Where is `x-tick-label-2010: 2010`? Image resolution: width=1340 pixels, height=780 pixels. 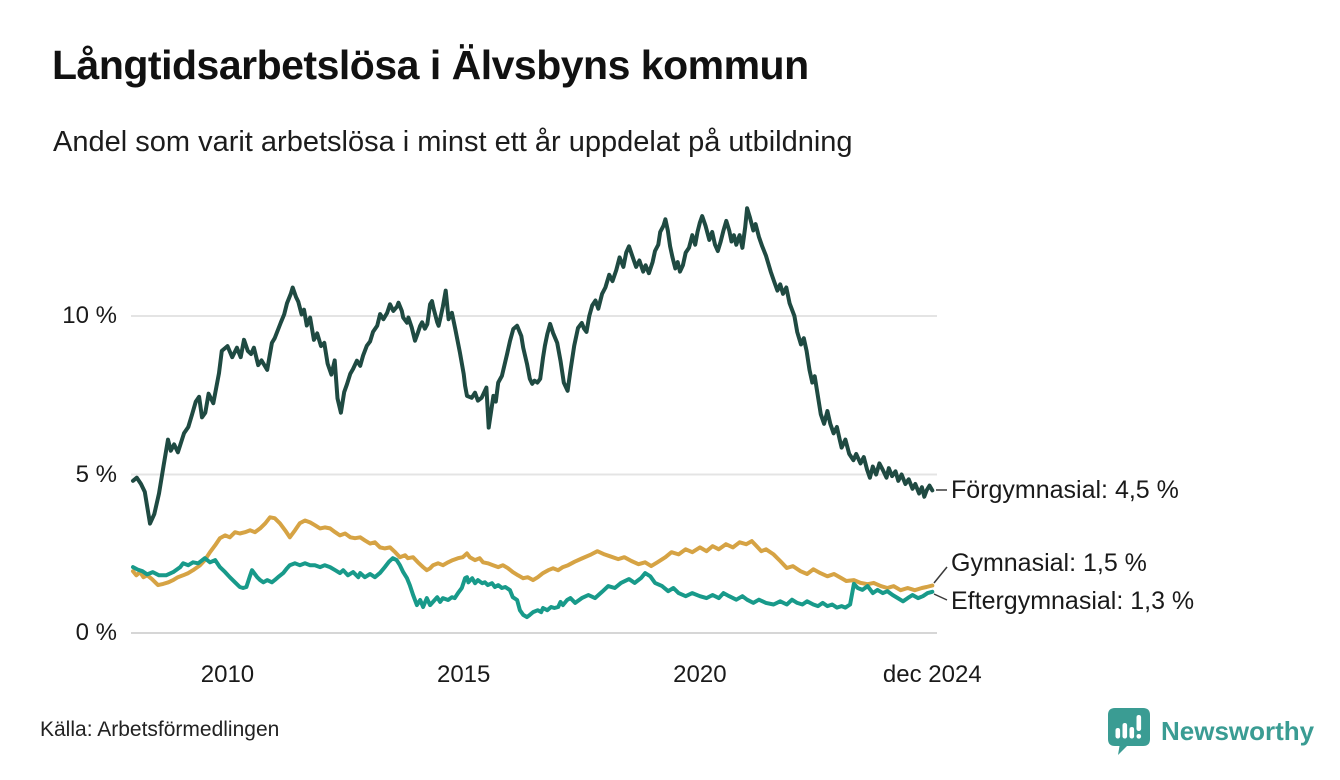 x-tick-label-2010: 2010 is located at coordinates (227, 674).